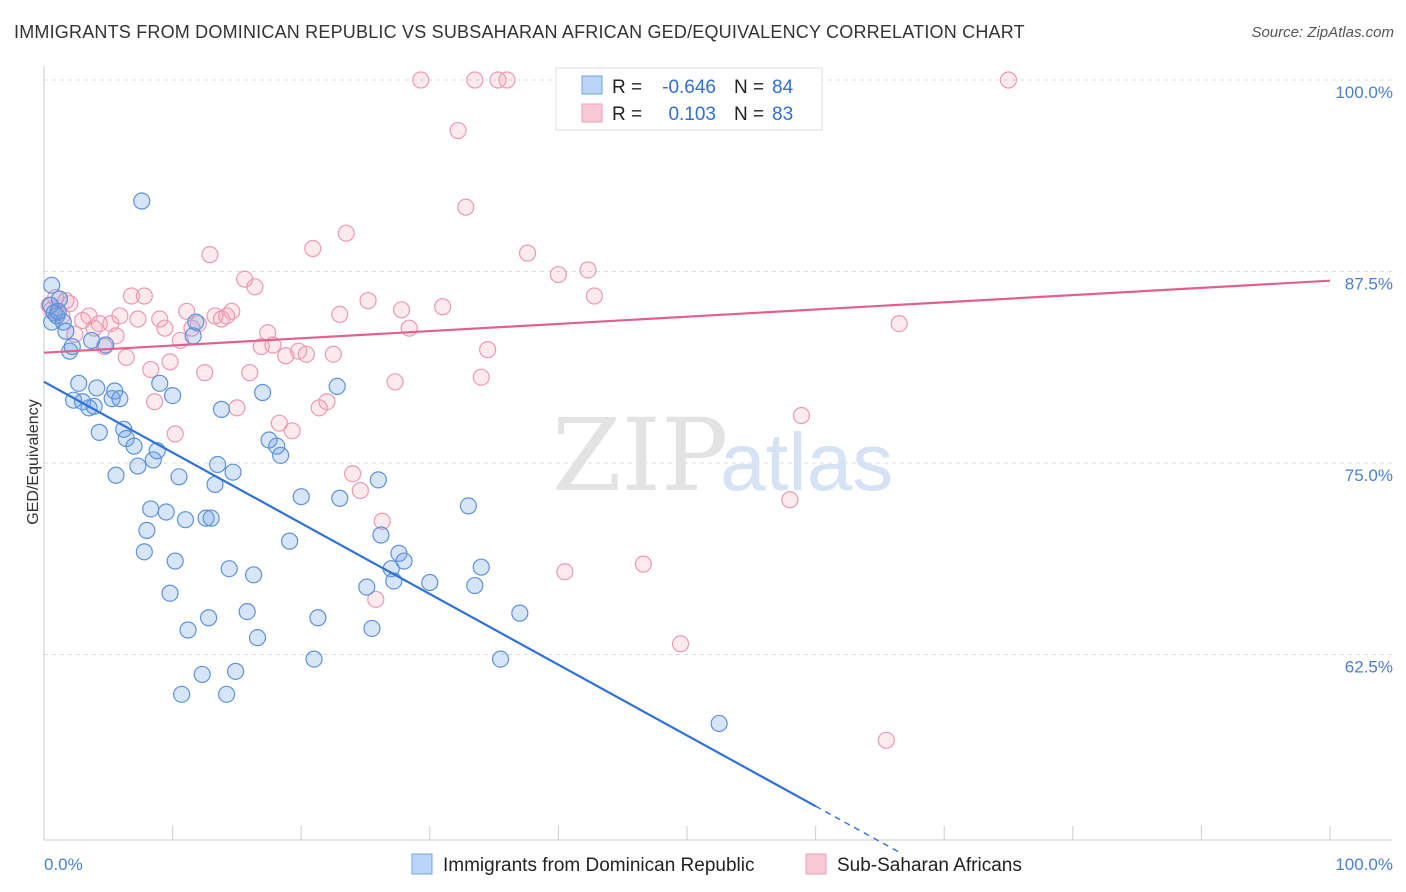  I want to click on y-tick-labels: 62.5% 75.0% 87.5% 100.0%, so click(1364, 380).